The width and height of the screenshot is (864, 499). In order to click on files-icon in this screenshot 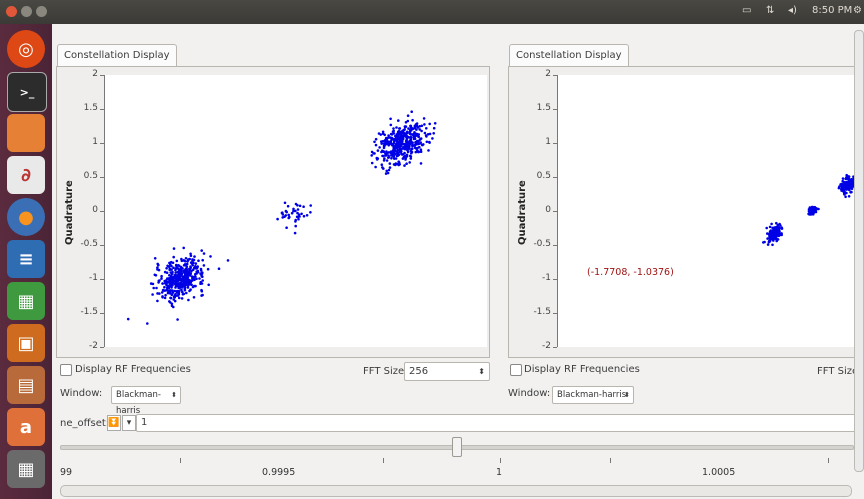, I will do `click(26, 133)`.